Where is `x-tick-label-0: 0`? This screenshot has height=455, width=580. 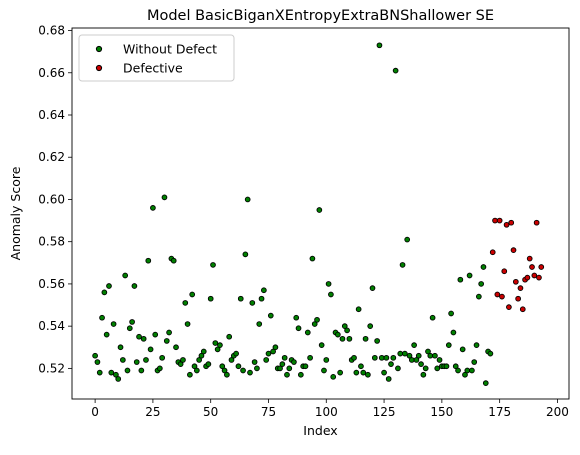
x-tick-label-0: 0 is located at coordinates (95, 412).